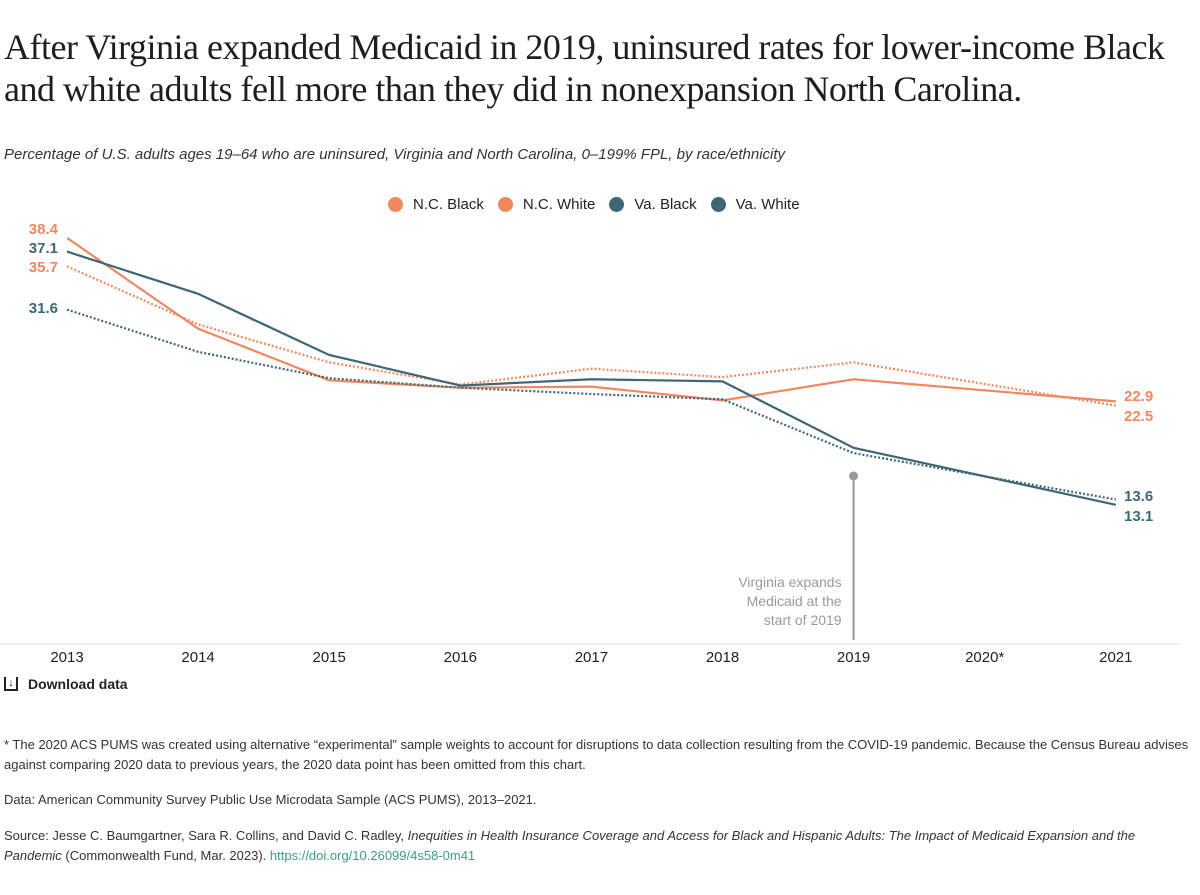 The image size is (1200, 895). Describe the element at coordinates (43, 248) in the screenshot. I see `start-value-label: 37.1` at that location.